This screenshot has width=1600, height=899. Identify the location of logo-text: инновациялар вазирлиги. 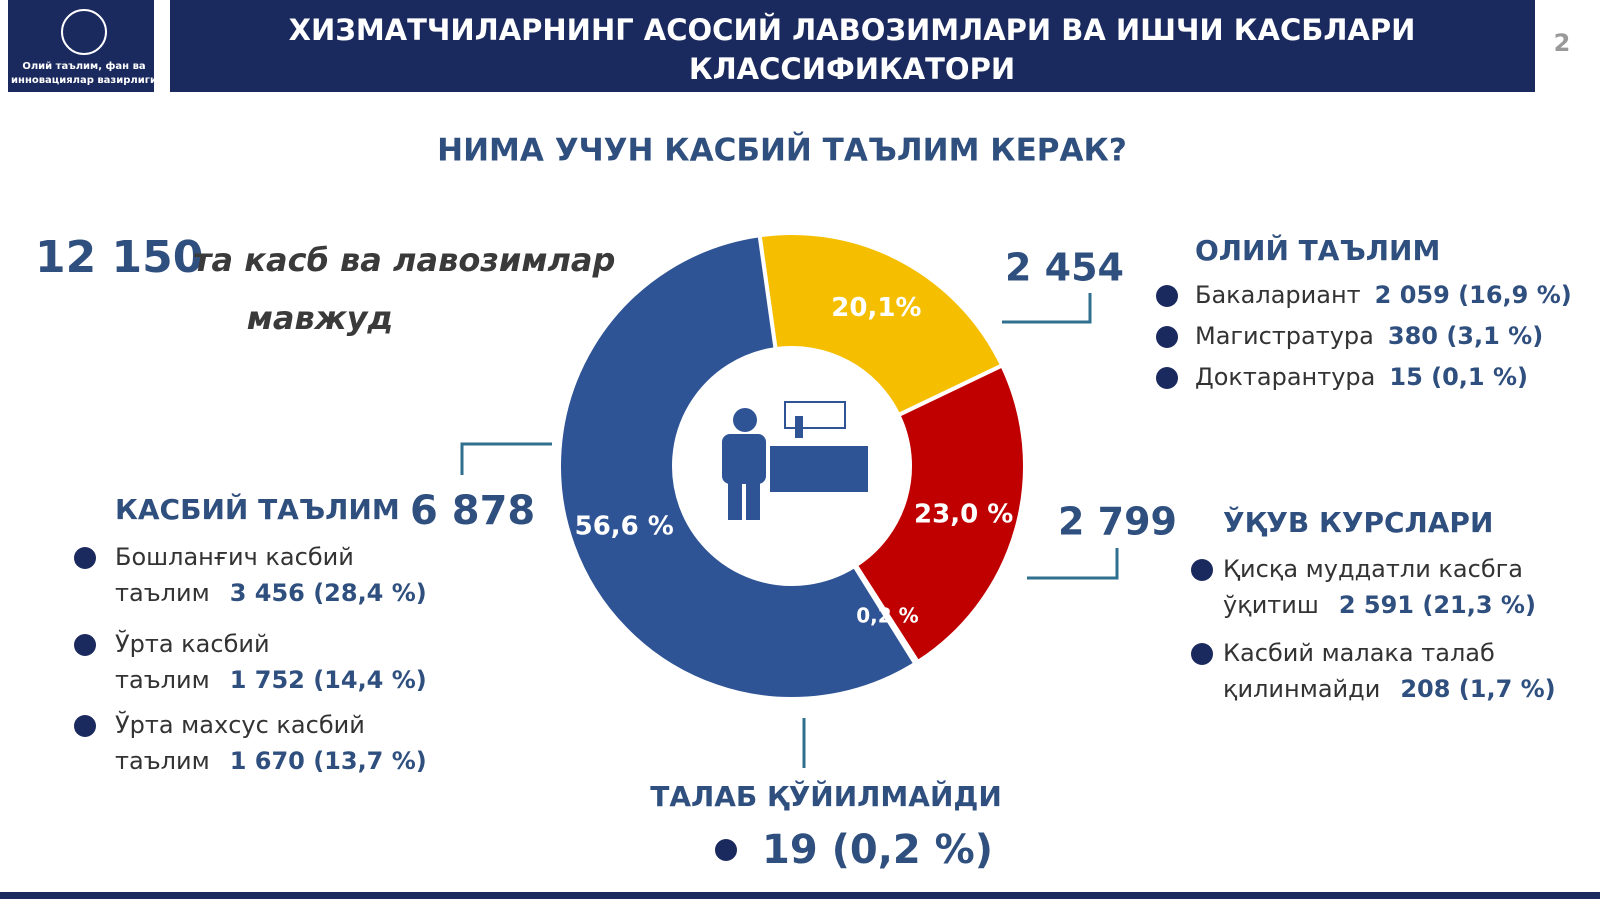
(84, 80).